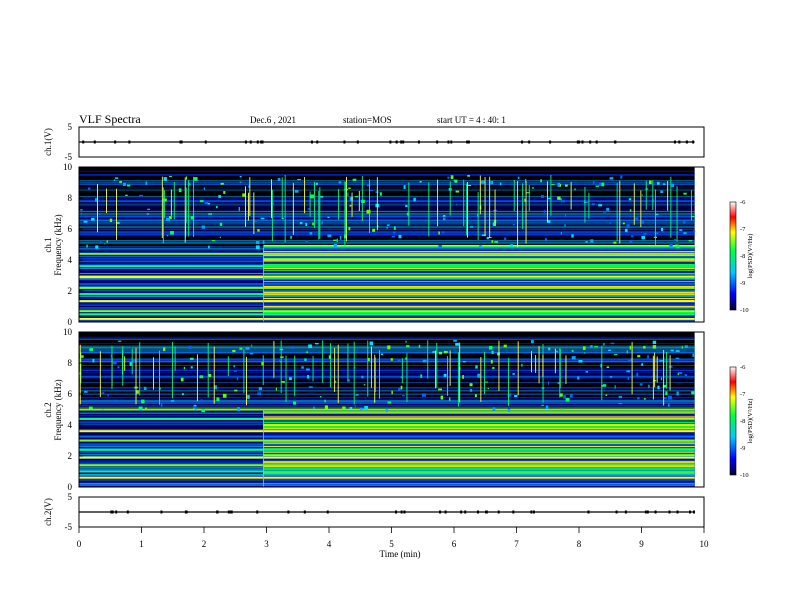 Image resolution: width=792 pixels, height=612 pixels. I want to click on figure-title: VLF Spectra, so click(110, 119).